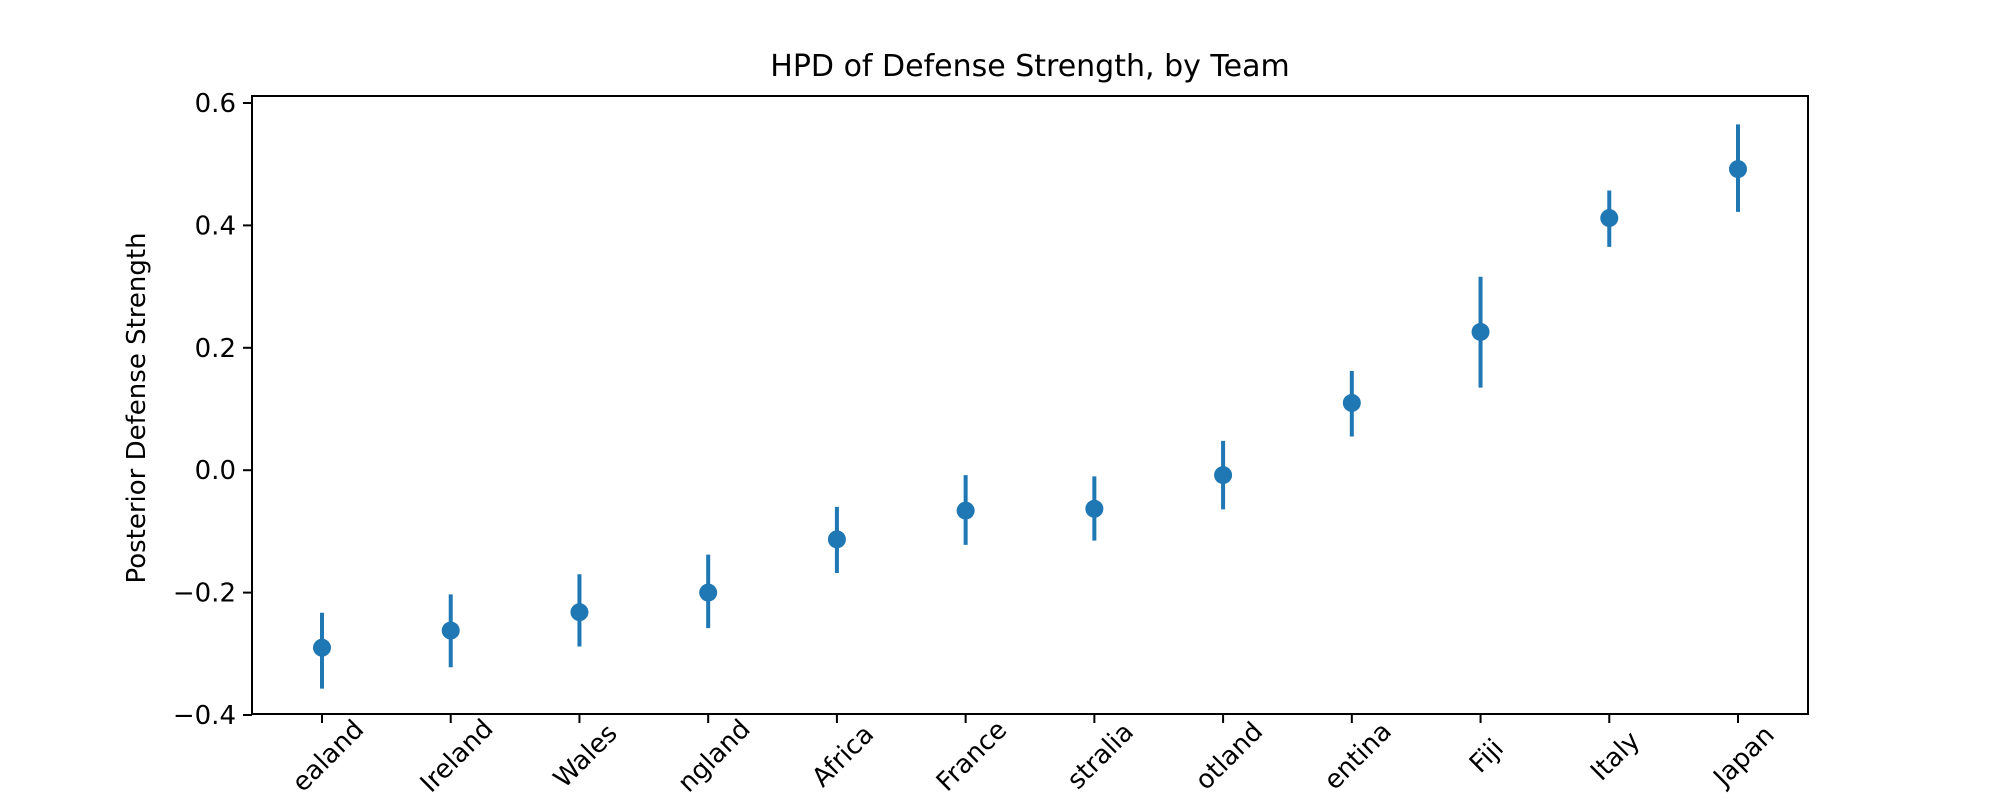  I want to click on y-tick-label: −0.4, so click(204, 716).